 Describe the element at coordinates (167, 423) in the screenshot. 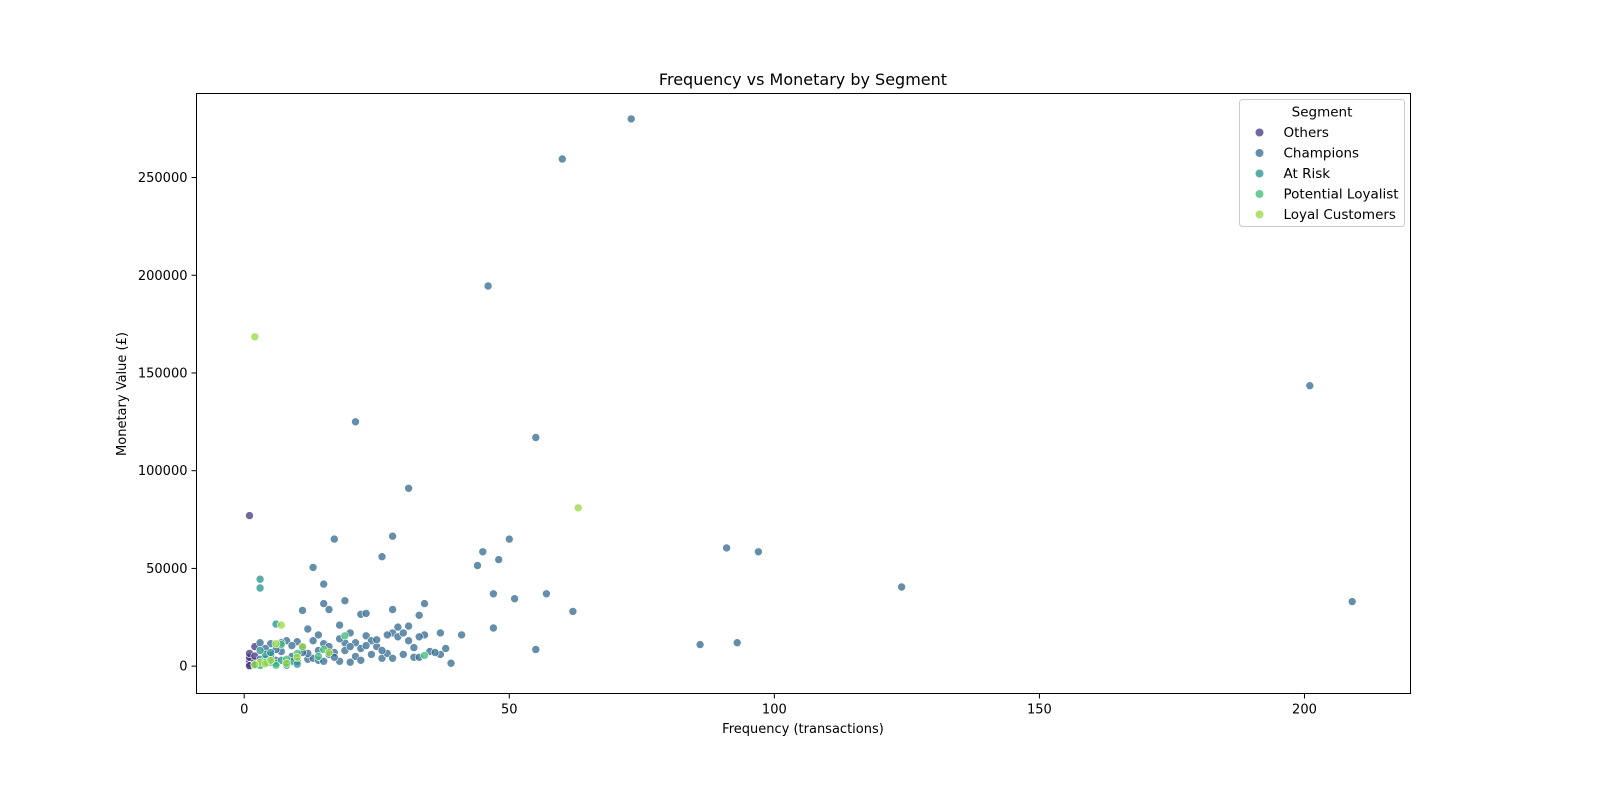

I see `y-axis: 0 50000 100000 150000 200000 250000` at that location.